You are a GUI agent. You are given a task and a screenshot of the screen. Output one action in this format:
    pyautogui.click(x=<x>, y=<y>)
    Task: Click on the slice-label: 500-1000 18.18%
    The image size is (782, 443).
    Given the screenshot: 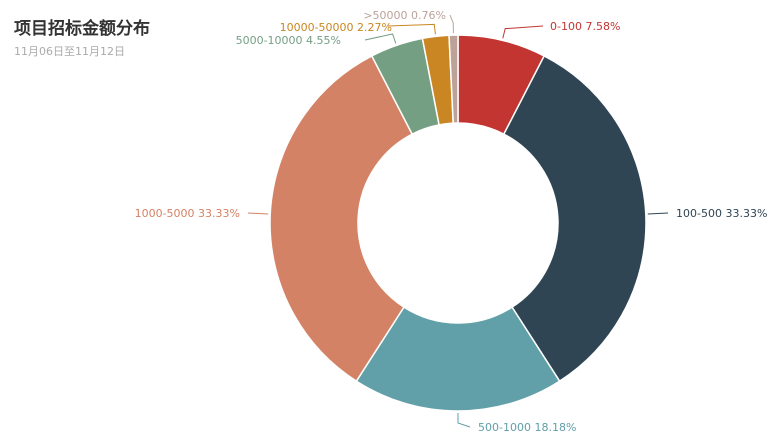 What is the action you would take?
    pyautogui.click(x=527, y=427)
    